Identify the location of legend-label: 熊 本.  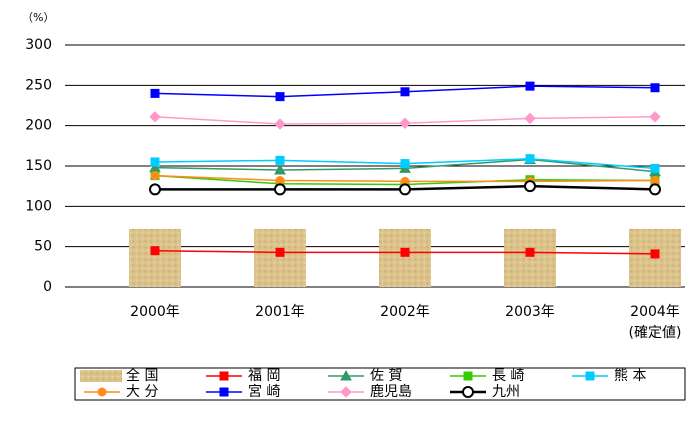
(630, 376).